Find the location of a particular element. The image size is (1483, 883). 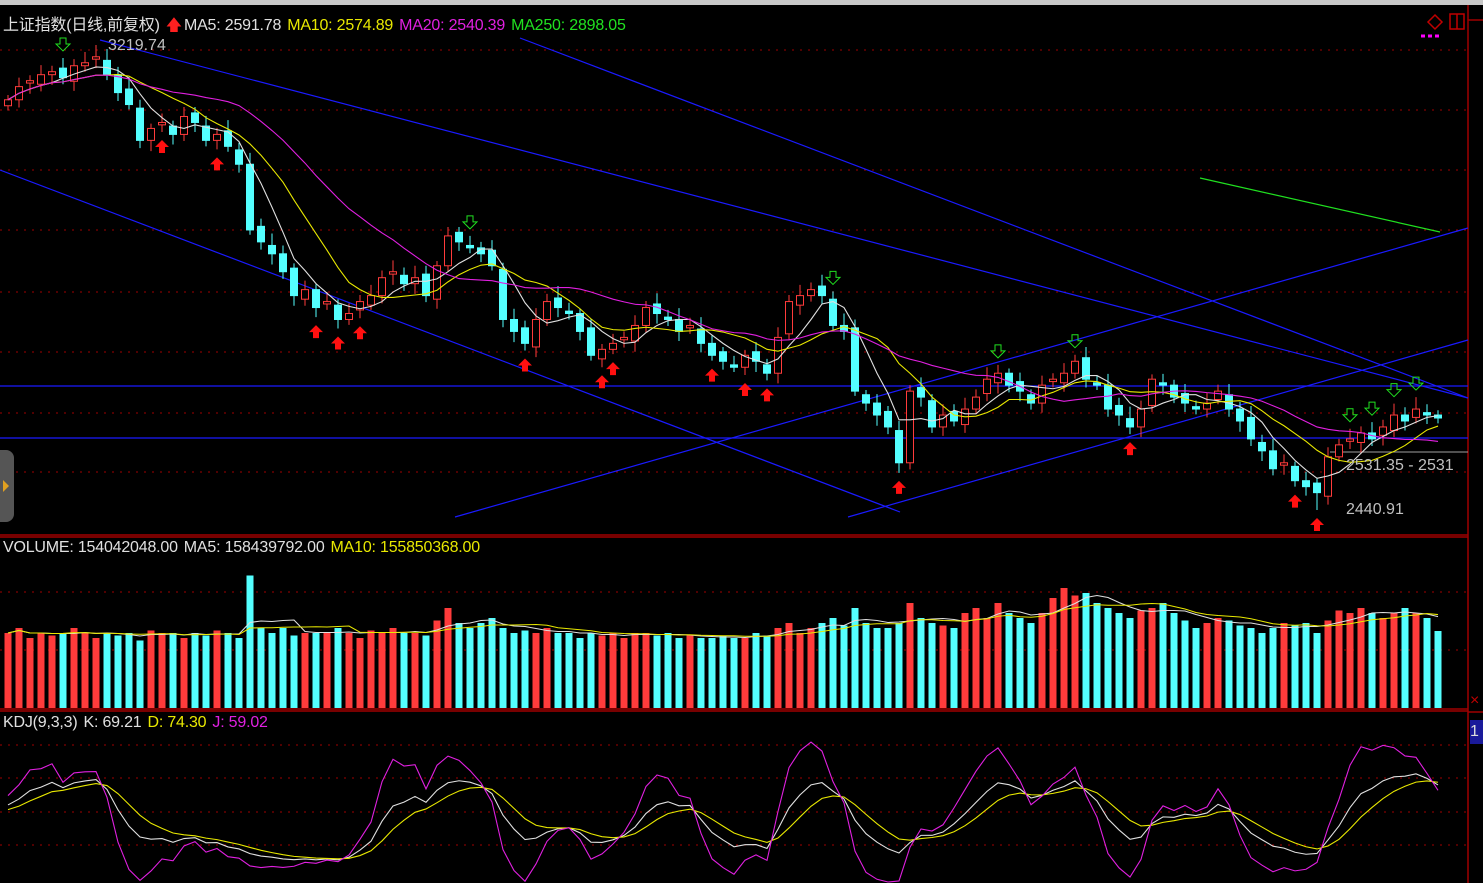

low-price-label: 2440.91 is located at coordinates (1375, 509).